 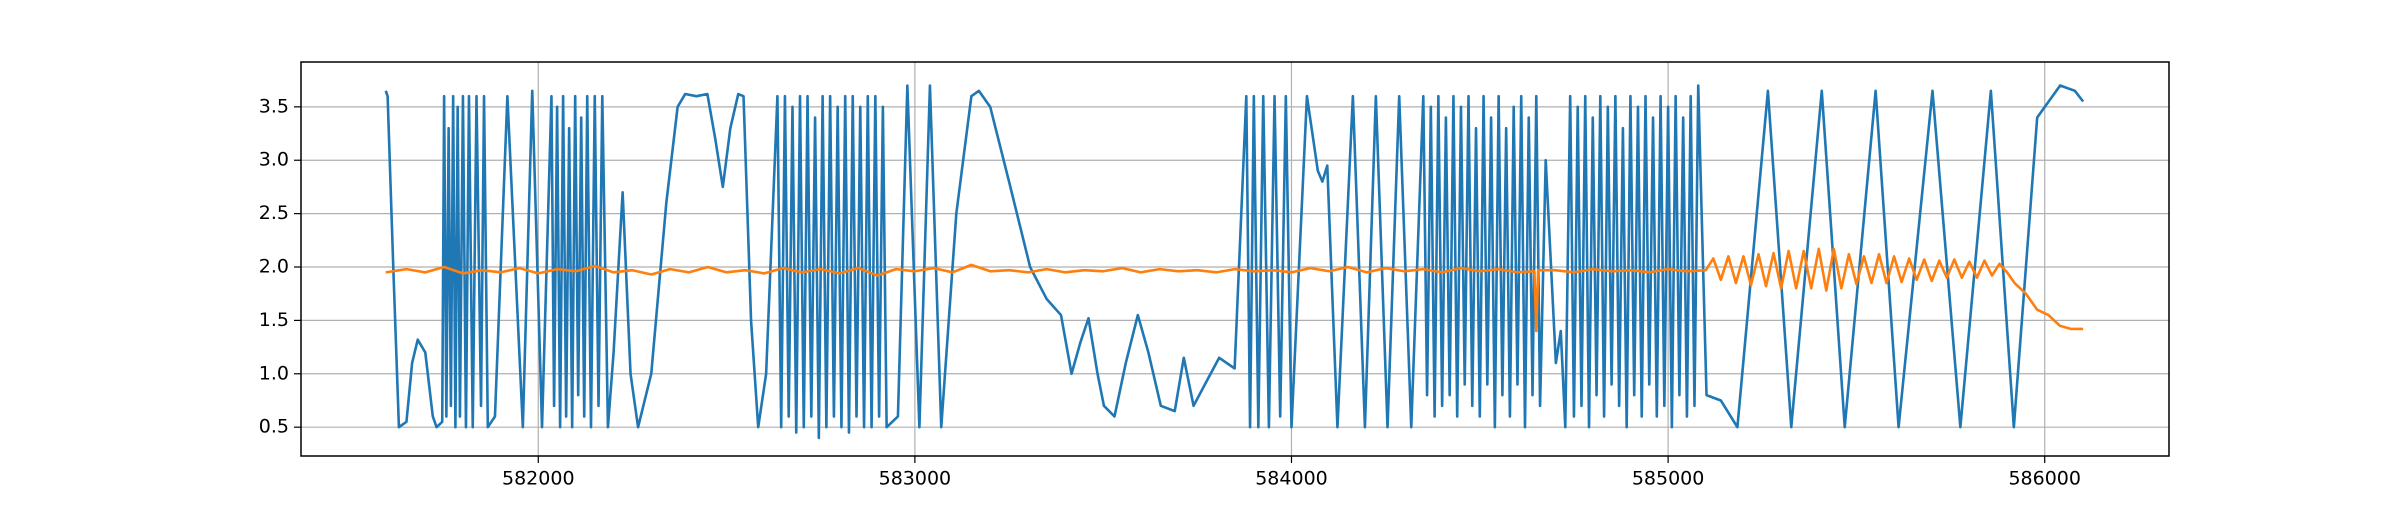 I want to click on data-line, so click(x=1234, y=290).